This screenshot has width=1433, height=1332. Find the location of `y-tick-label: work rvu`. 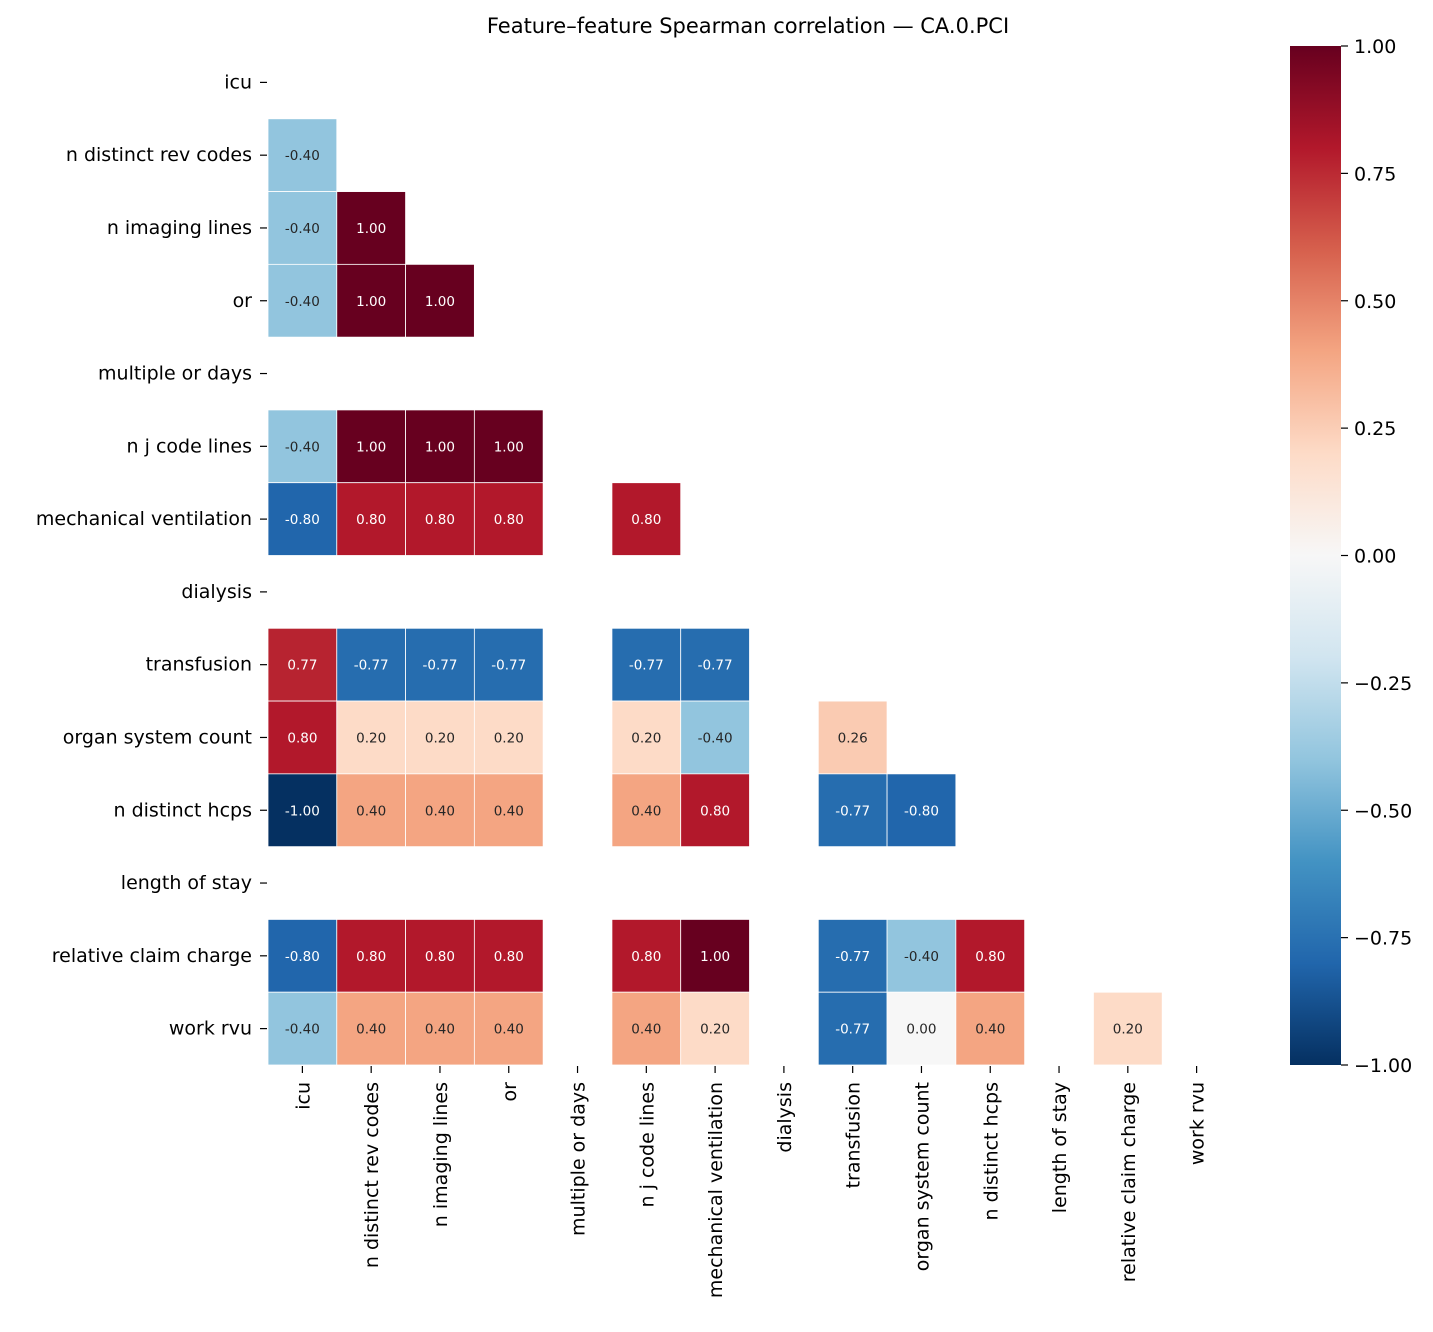

y-tick-label: work rvu is located at coordinates (210, 1029).